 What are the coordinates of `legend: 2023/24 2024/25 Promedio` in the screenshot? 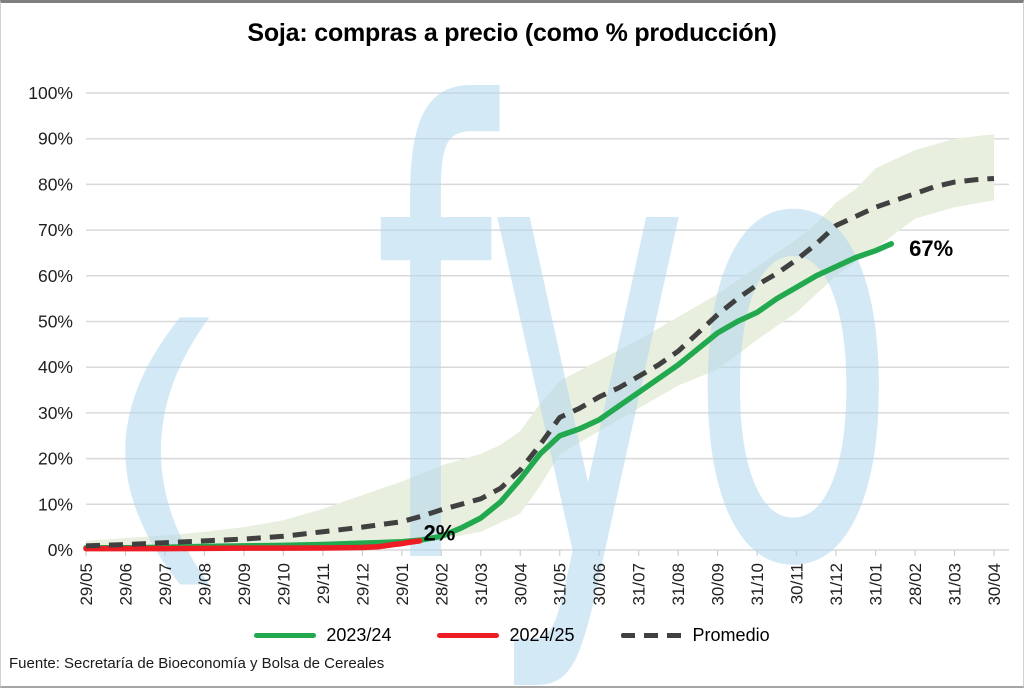 It's located at (512, 635).